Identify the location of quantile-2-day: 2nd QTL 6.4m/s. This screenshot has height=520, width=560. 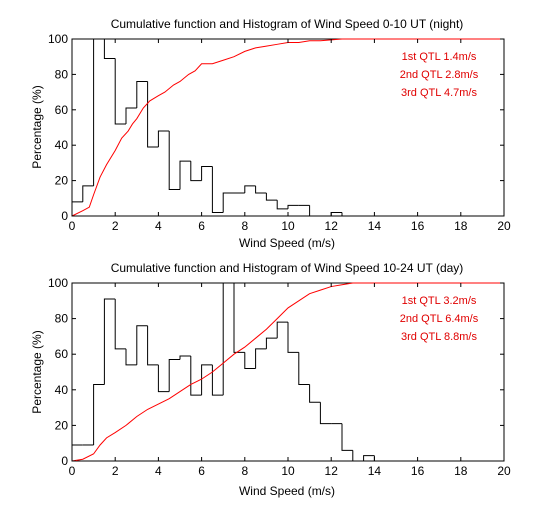
(439, 319).